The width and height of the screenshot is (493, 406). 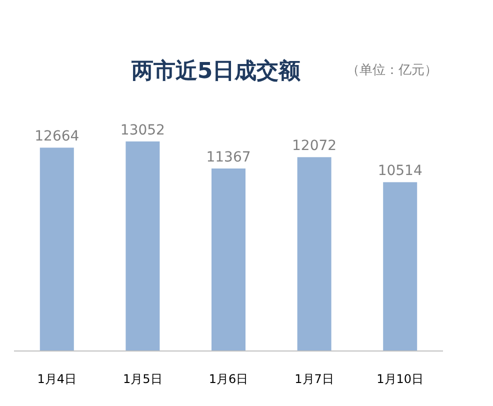 I want to click on x-tick-label: 1月10日, so click(x=400, y=379).